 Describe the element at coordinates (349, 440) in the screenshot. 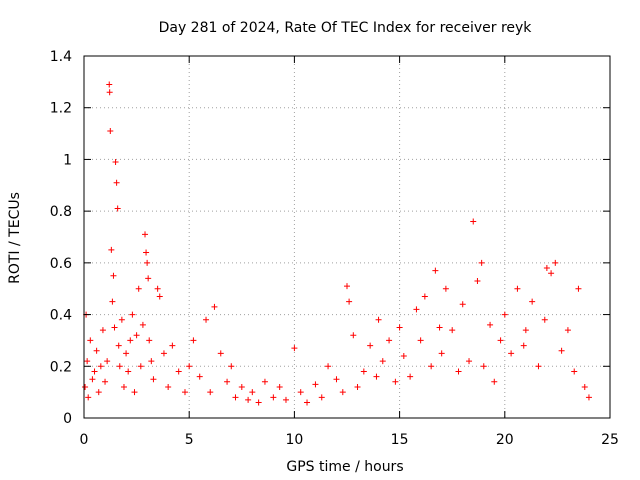

I see `x-tick-labels: 0 5 10 15 20 25` at that location.